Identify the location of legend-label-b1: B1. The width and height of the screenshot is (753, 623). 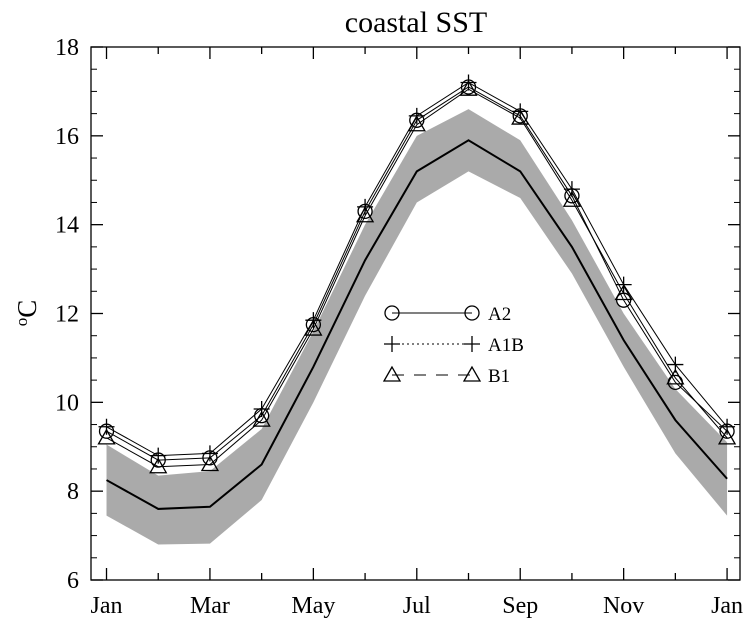
(499, 376).